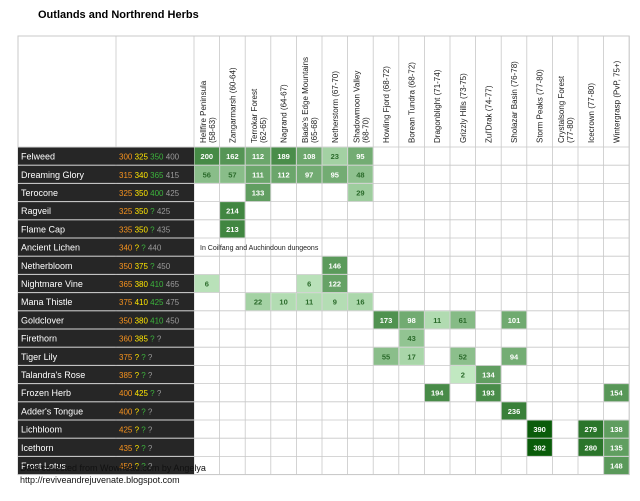 This screenshot has width=640, height=501. I want to click on cell-value-terocone-2: 133, so click(258, 193).